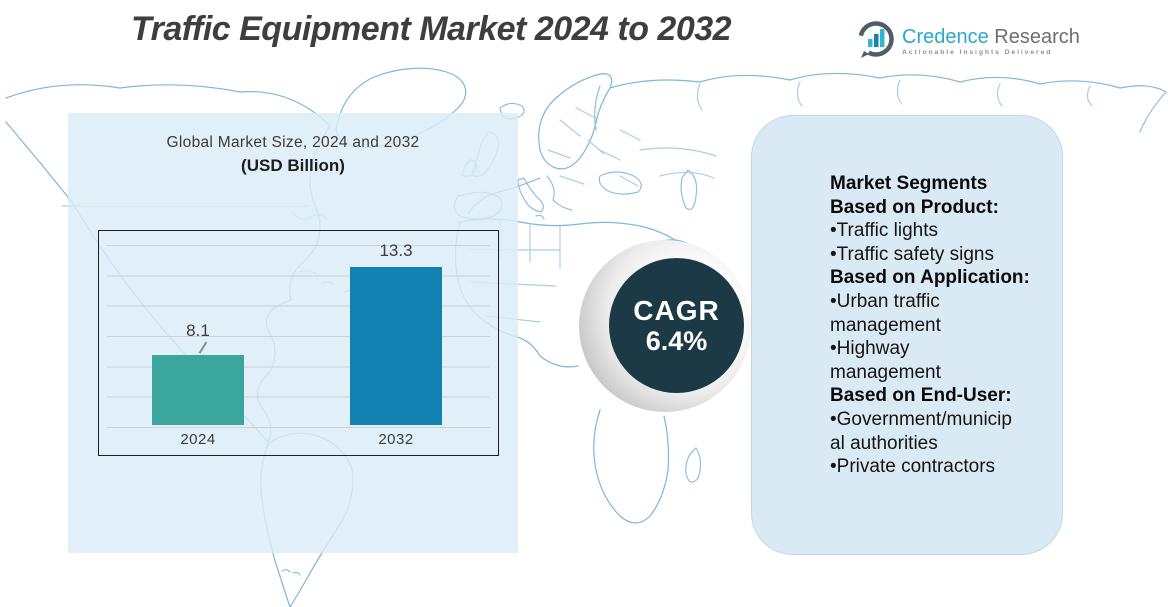 This screenshot has height=607, width=1168. I want to click on chart-title: Global Market Size, 2024 and 2032, so click(293, 142).